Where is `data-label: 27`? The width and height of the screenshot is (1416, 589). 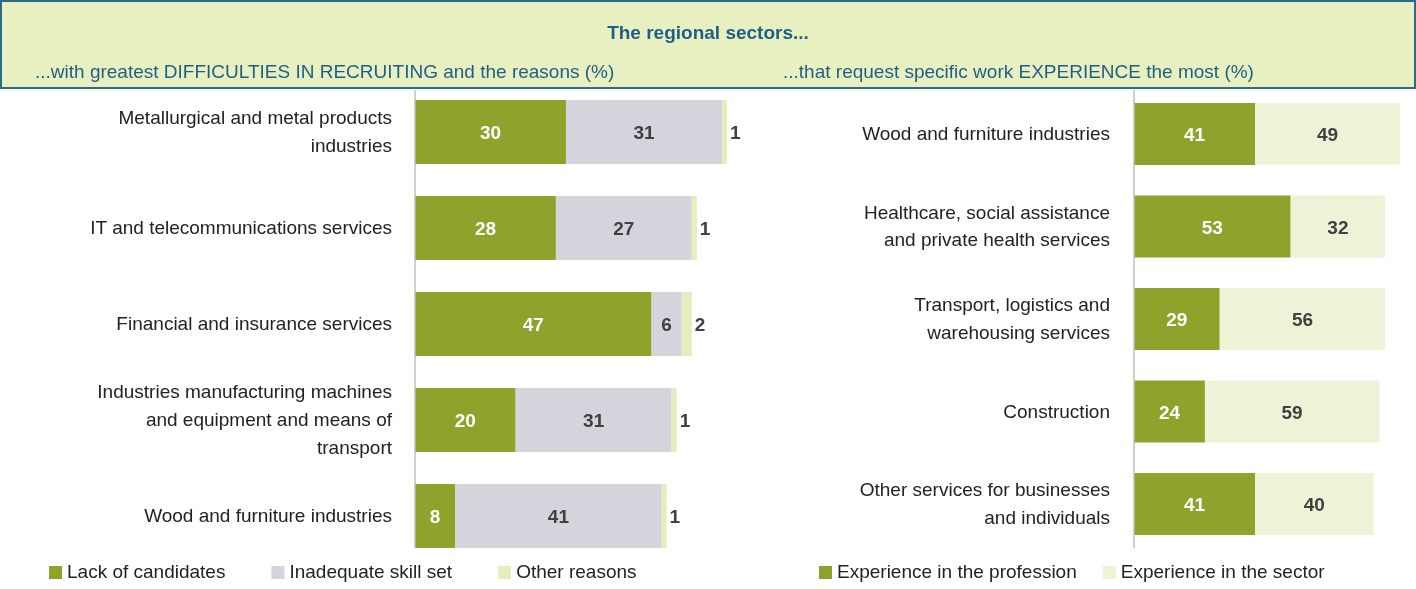
data-label: 27 is located at coordinates (624, 228).